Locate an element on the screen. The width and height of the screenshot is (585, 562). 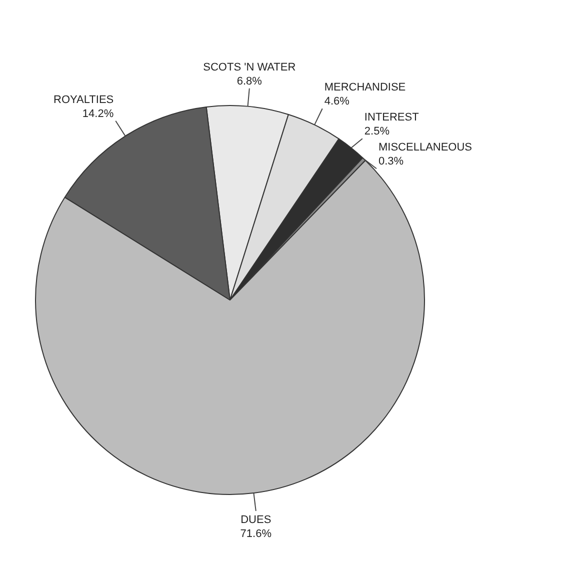
data-label: 0.3% is located at coordinates (391, 162).